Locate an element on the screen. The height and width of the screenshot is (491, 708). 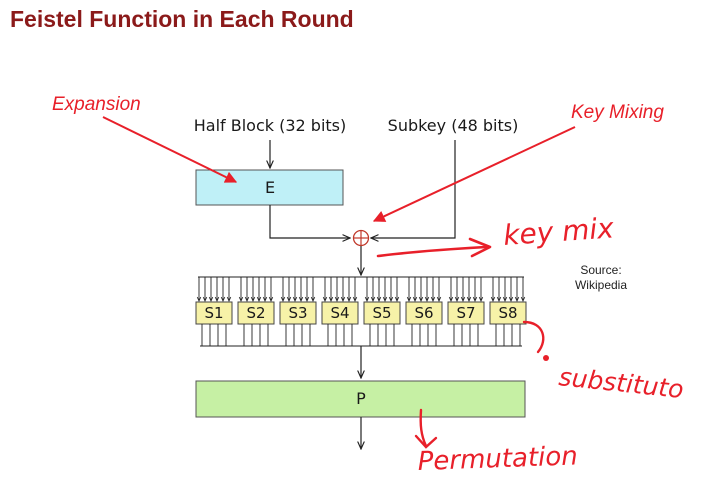
sbox-label: S1 is located at coordinates (213, 313).